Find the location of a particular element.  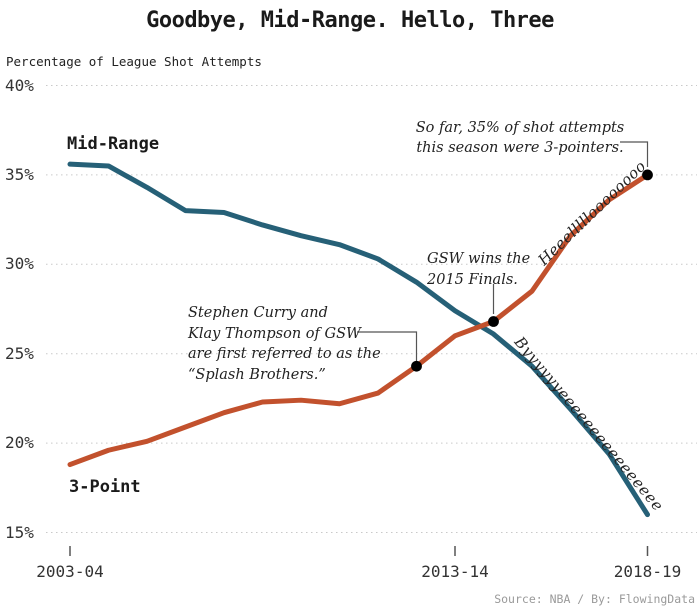

y-axis-label: 20% is located at coordinates (19, 443).